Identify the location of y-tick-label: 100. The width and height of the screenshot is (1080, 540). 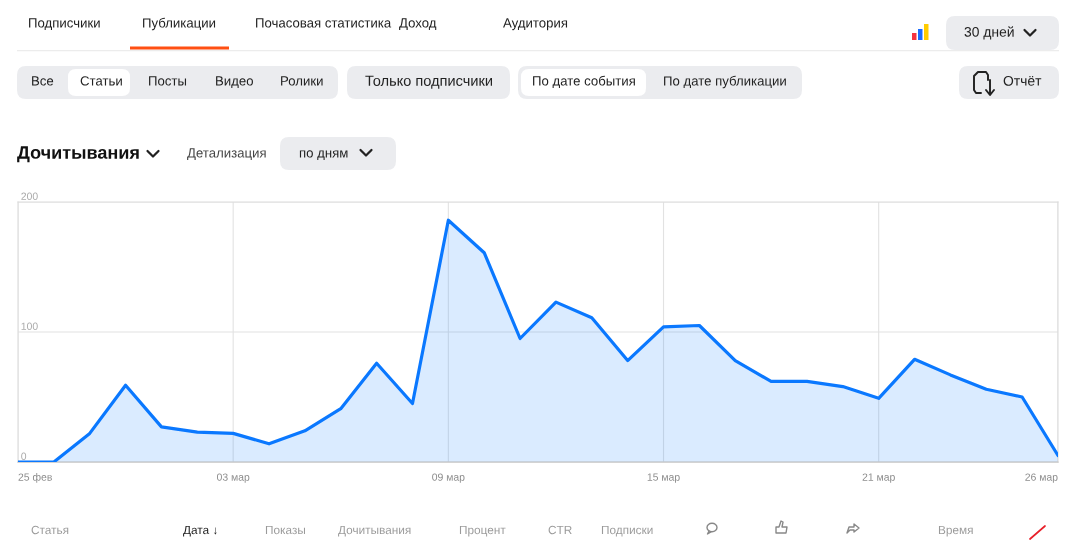
(29, 326).